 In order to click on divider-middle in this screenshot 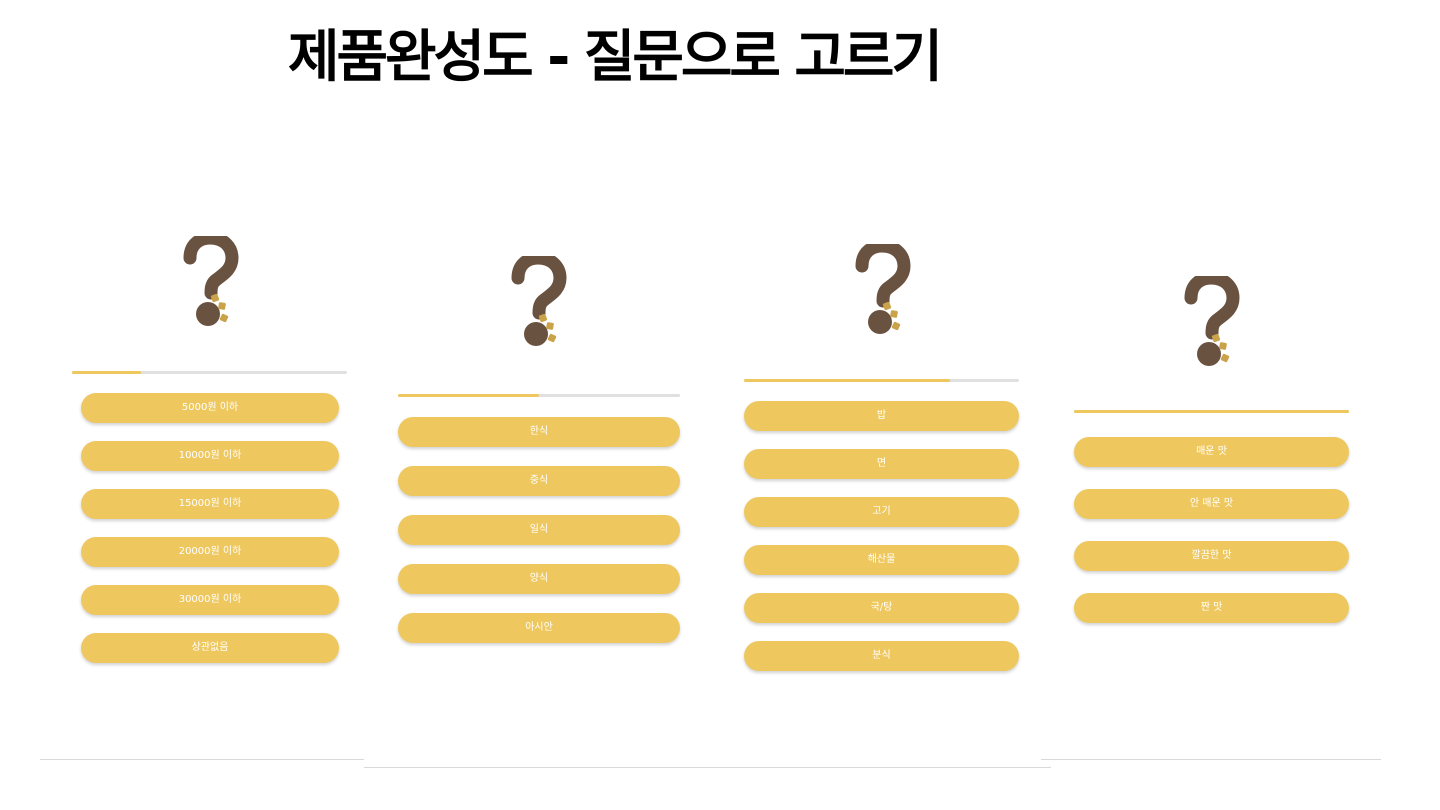, I will do `click(707, 767)`.